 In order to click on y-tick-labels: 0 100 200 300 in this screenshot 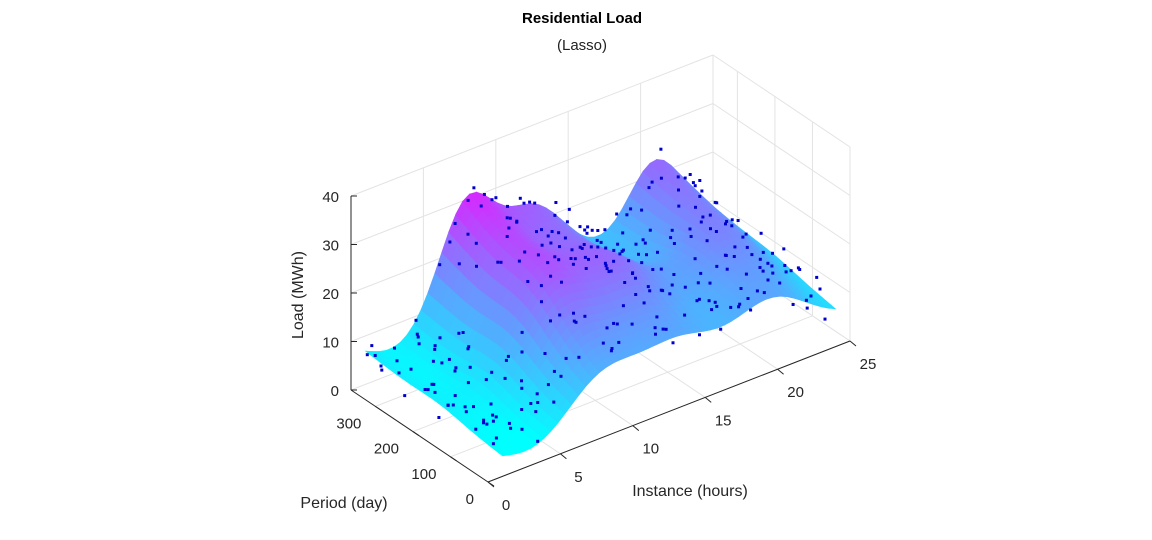, I will do `click(405, 461)`.